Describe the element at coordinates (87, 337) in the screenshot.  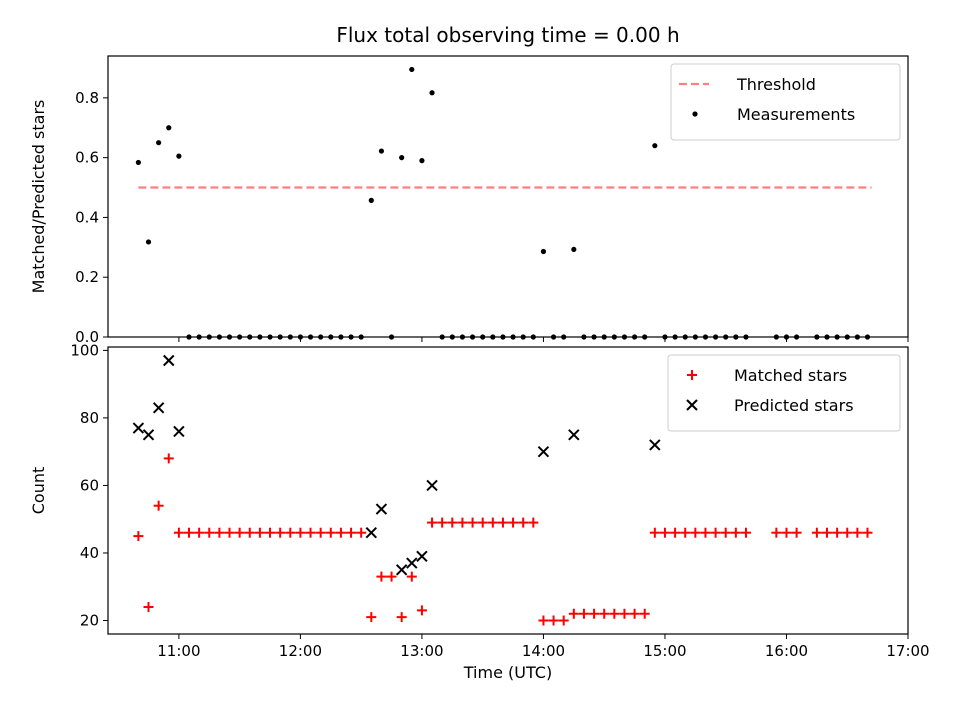
I see `y-tick-label: 0.0` at that location.